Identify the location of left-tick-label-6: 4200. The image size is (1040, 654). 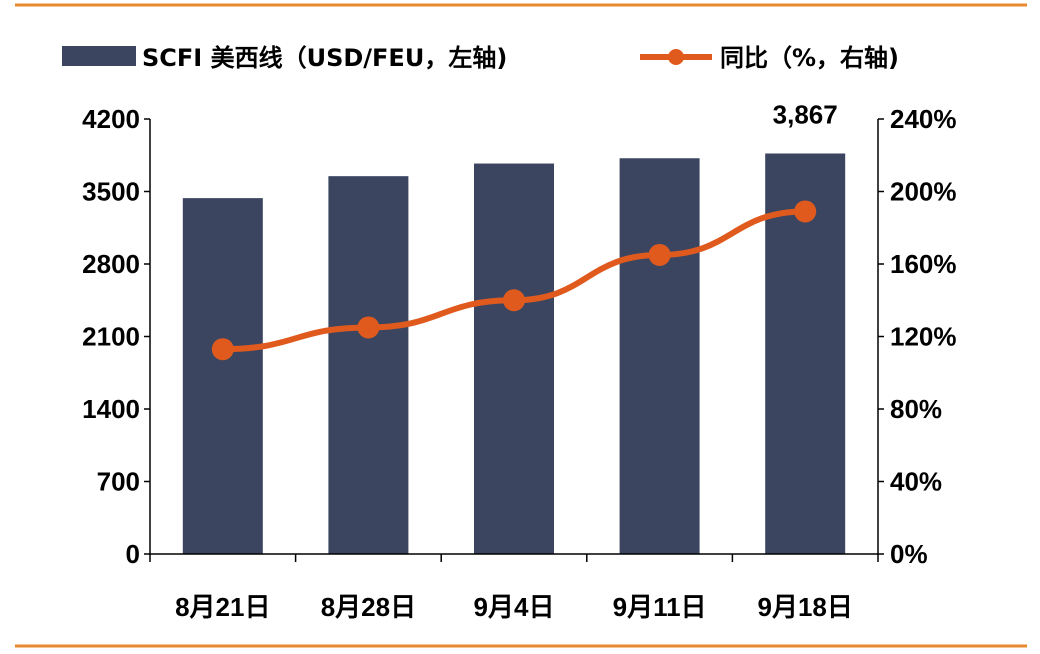
(111, 119).